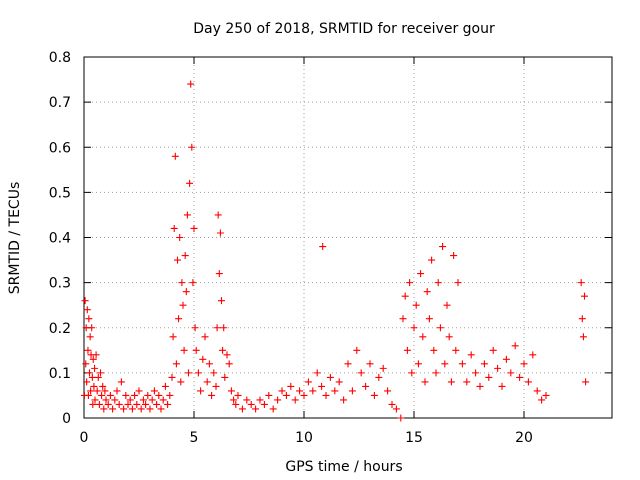 The height and width of the screenshot is (480, 640). Describe the element at coordinates (304, 438) in the screenshot. I see `x-tick-label: 10` at that location.